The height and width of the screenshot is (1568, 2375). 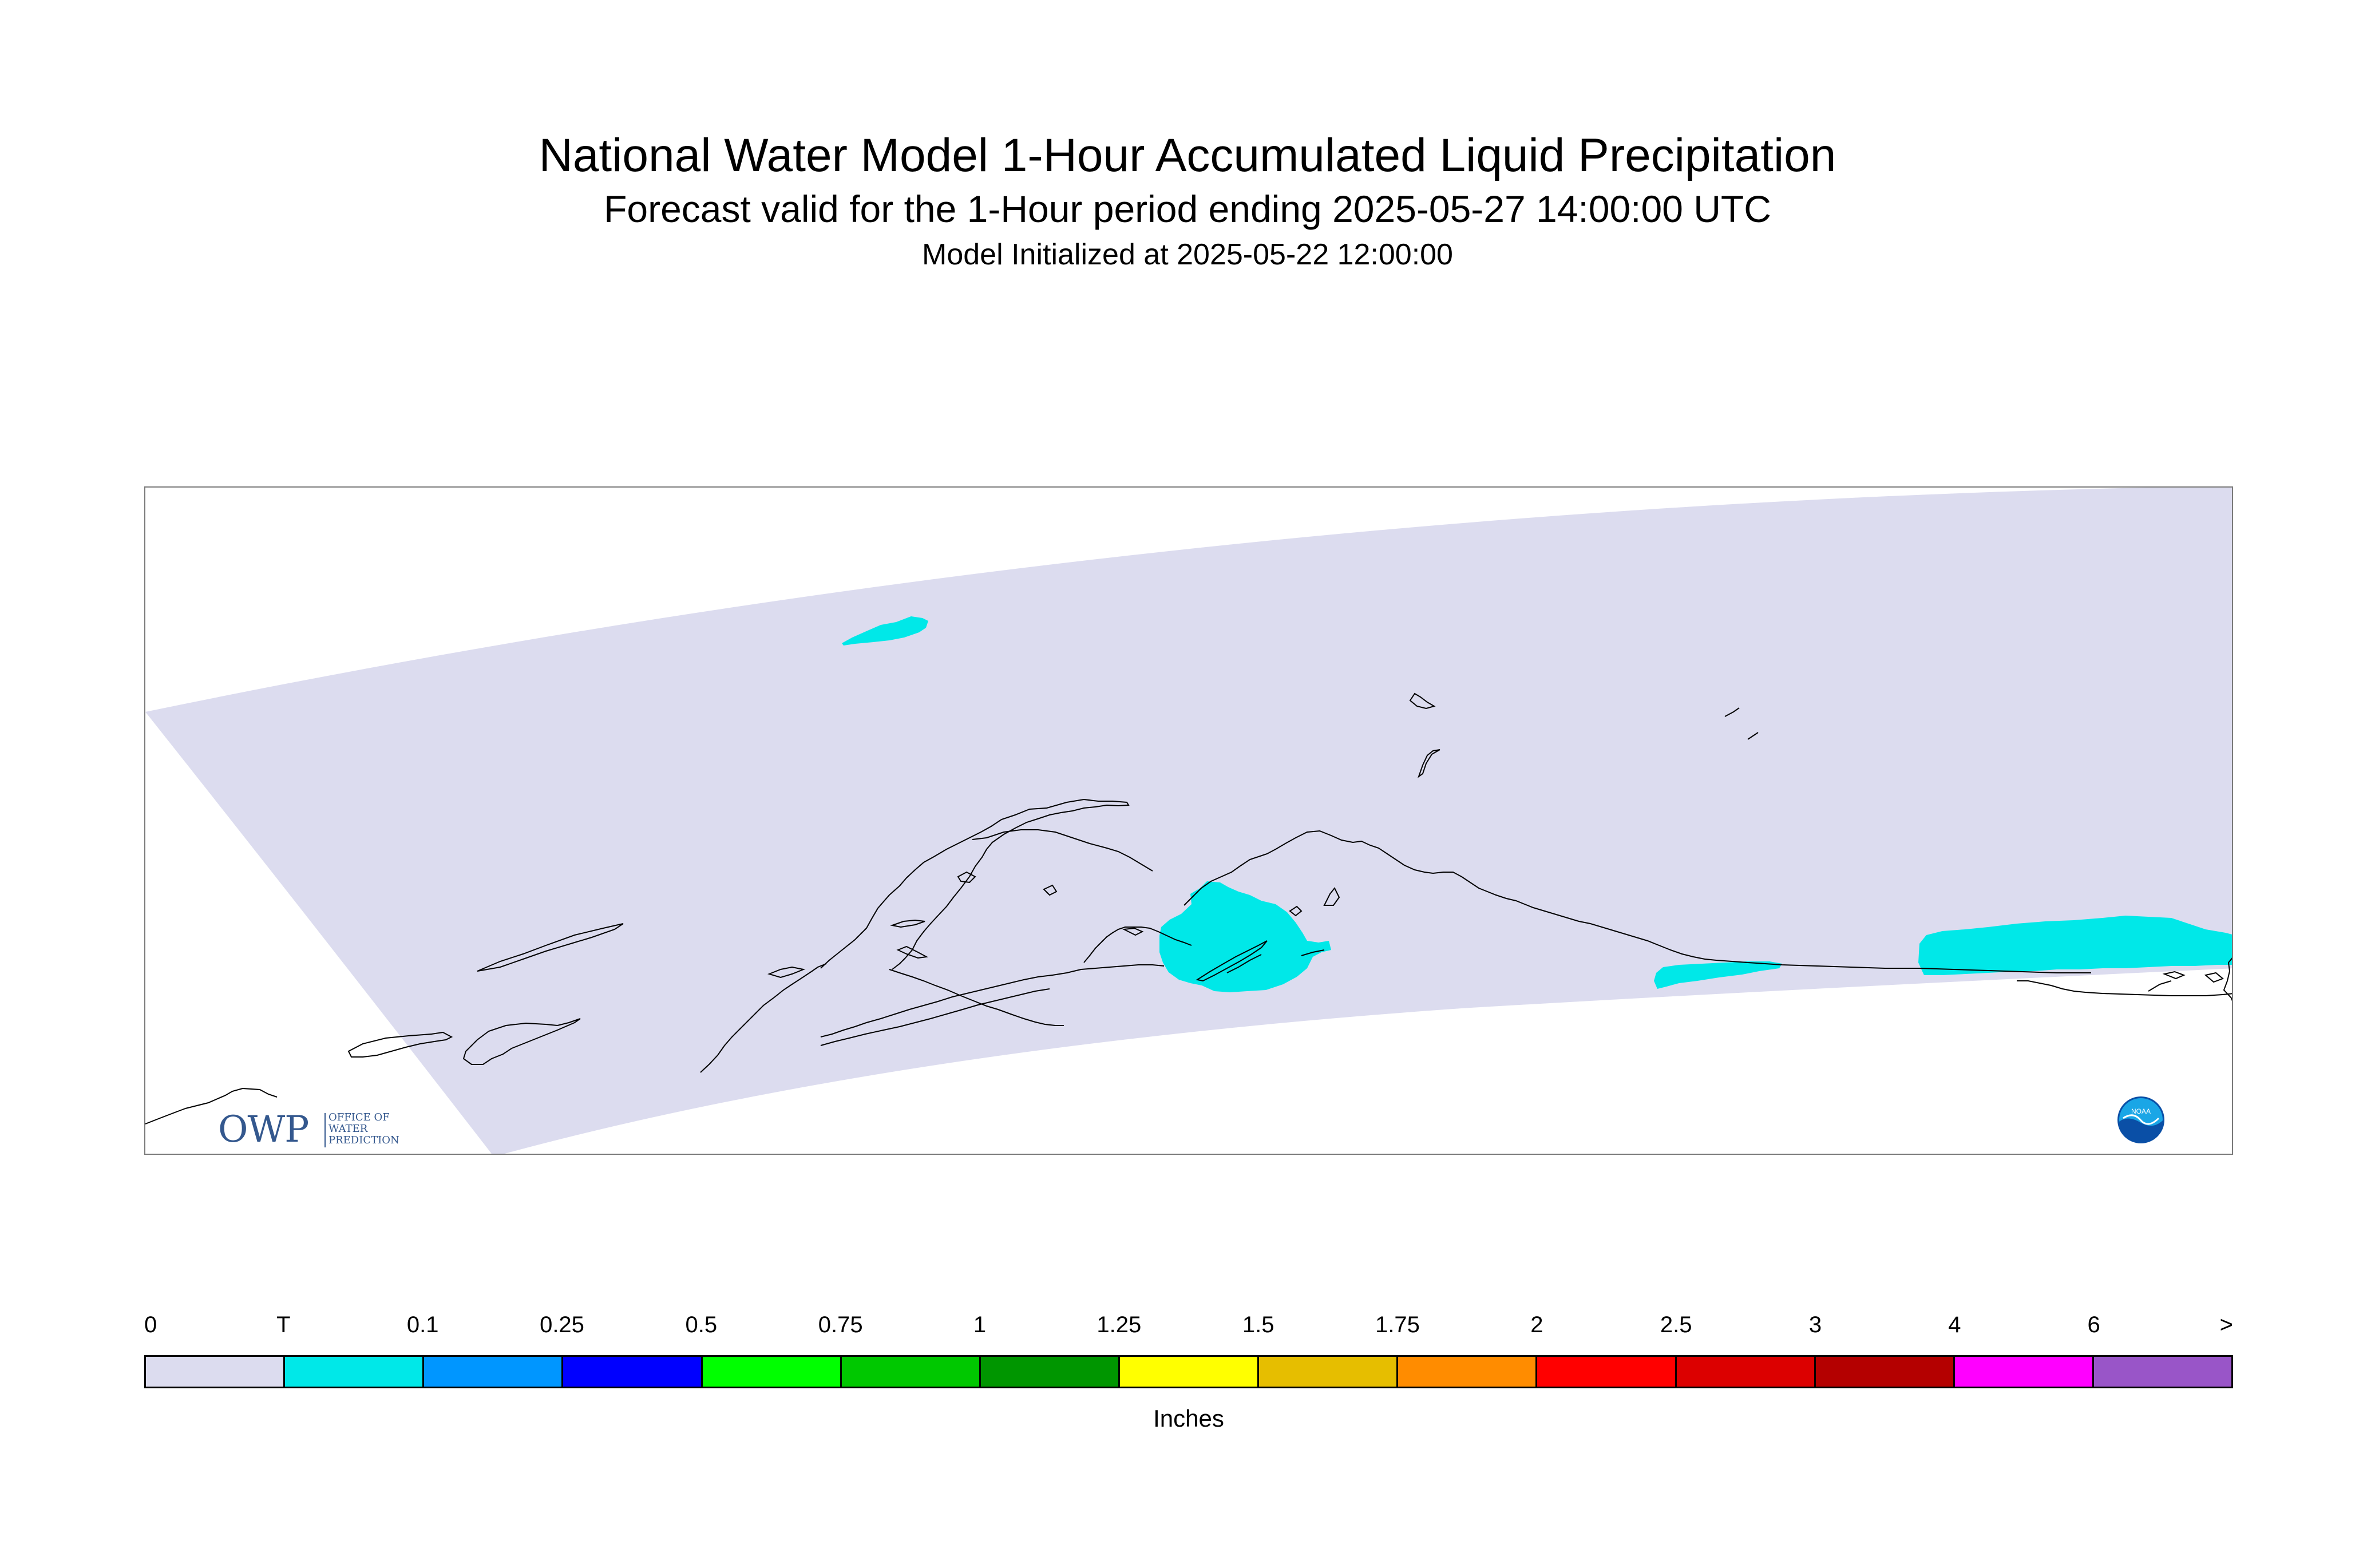 I want to click on coastline-alaska-peninsula, so click(x=992, y=1001).